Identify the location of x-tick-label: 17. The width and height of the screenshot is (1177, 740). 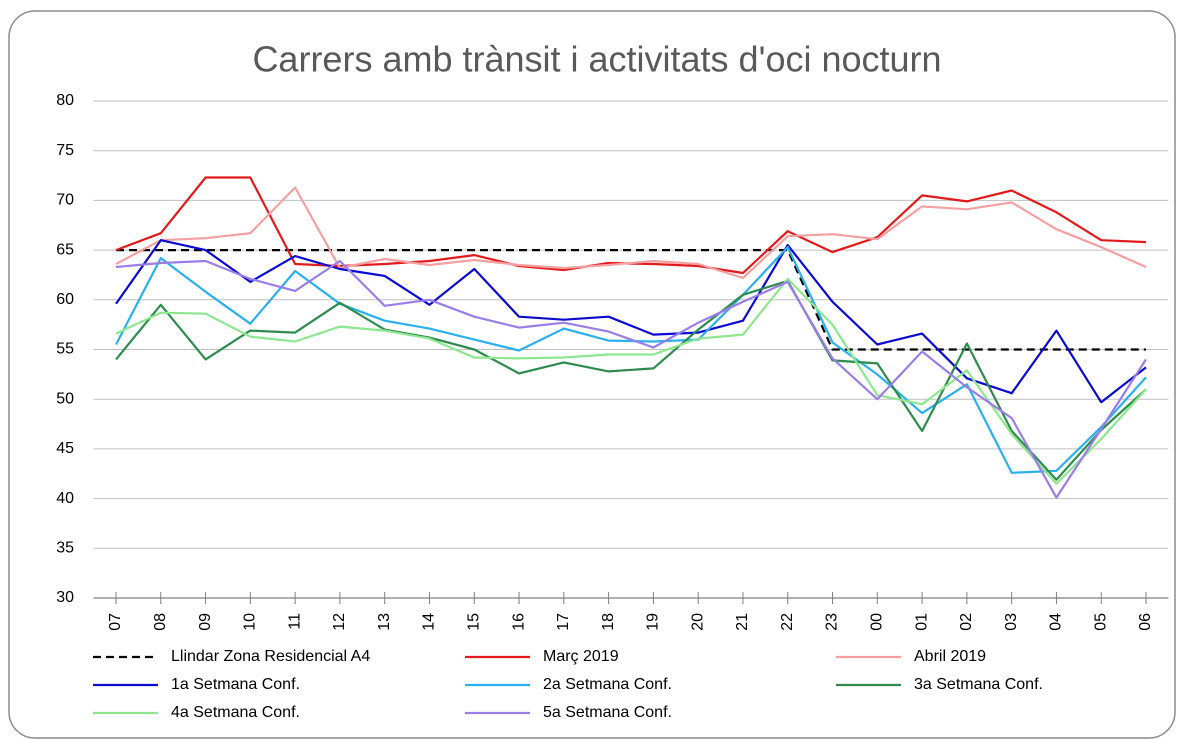
(563, 622).